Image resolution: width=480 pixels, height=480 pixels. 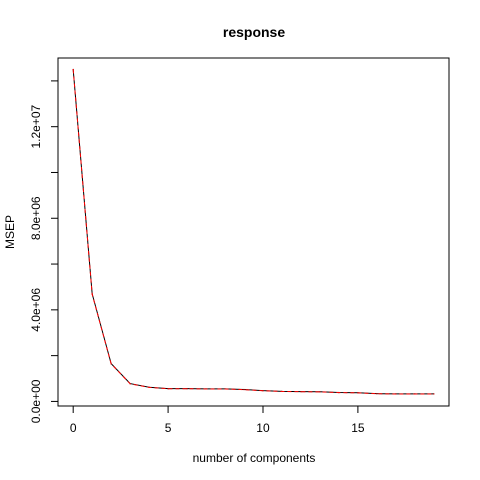 What do you see at coordinates (36, 218) in the screenshot?
I see `y-tick-label: 8.0e+06` at bounding box center [36, 218].